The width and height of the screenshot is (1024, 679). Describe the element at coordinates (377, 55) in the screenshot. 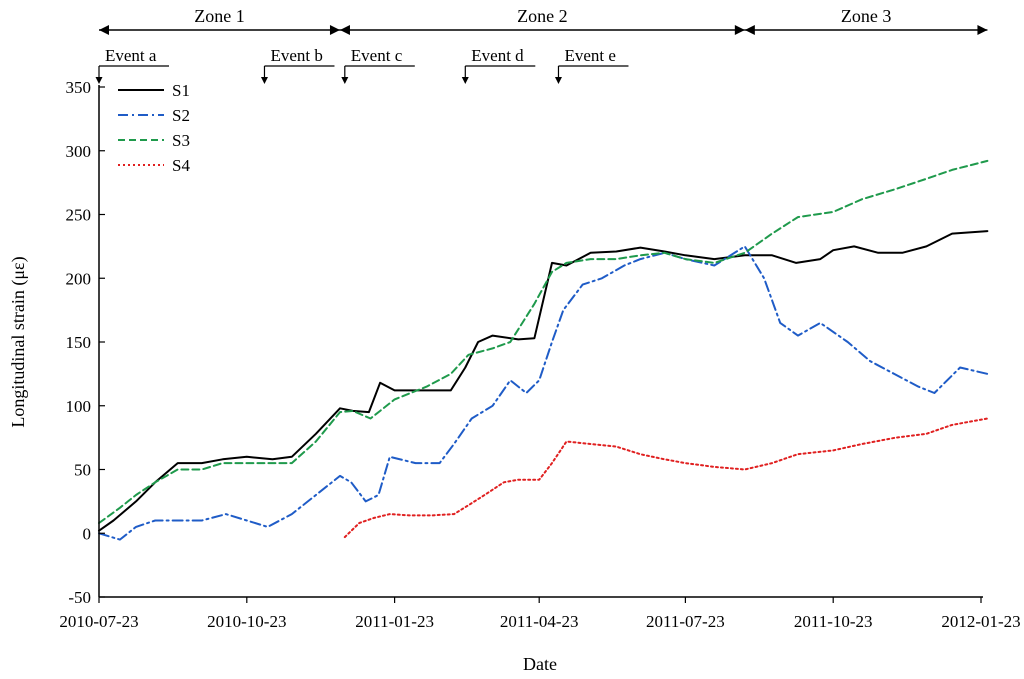

I see `event-label: Event c` at that location.